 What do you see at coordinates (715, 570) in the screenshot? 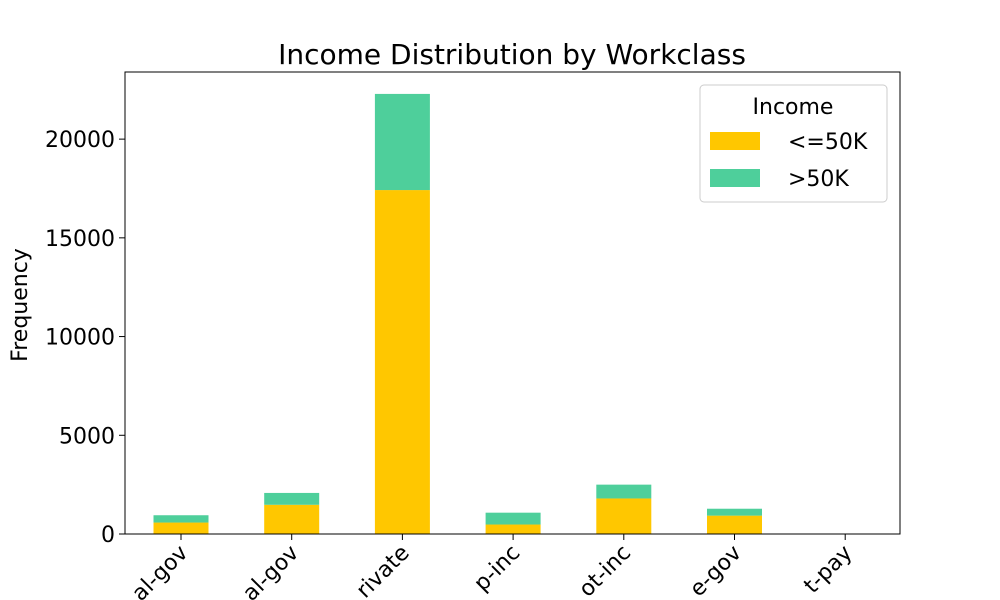
I see `x-tick-label-5: e-gov` at bounding box center [715, 570].